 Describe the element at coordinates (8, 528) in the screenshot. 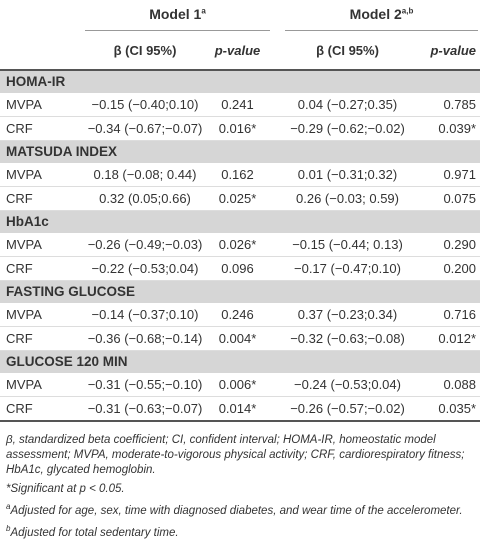

I see `footnote-mark: b` at that location.